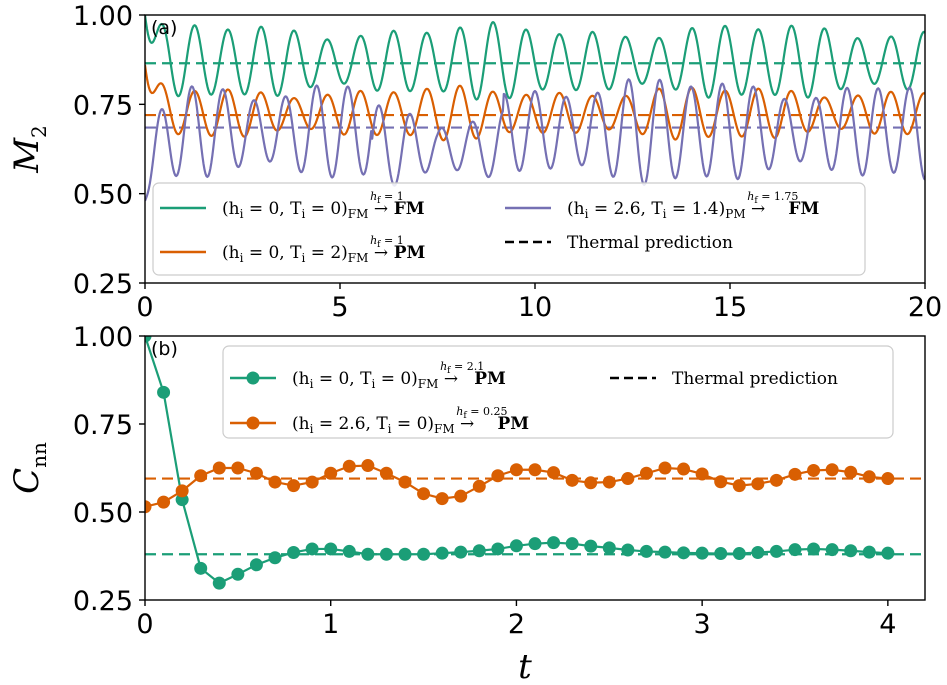  I want to click on x-tick-label: 5, so click(339, 307).